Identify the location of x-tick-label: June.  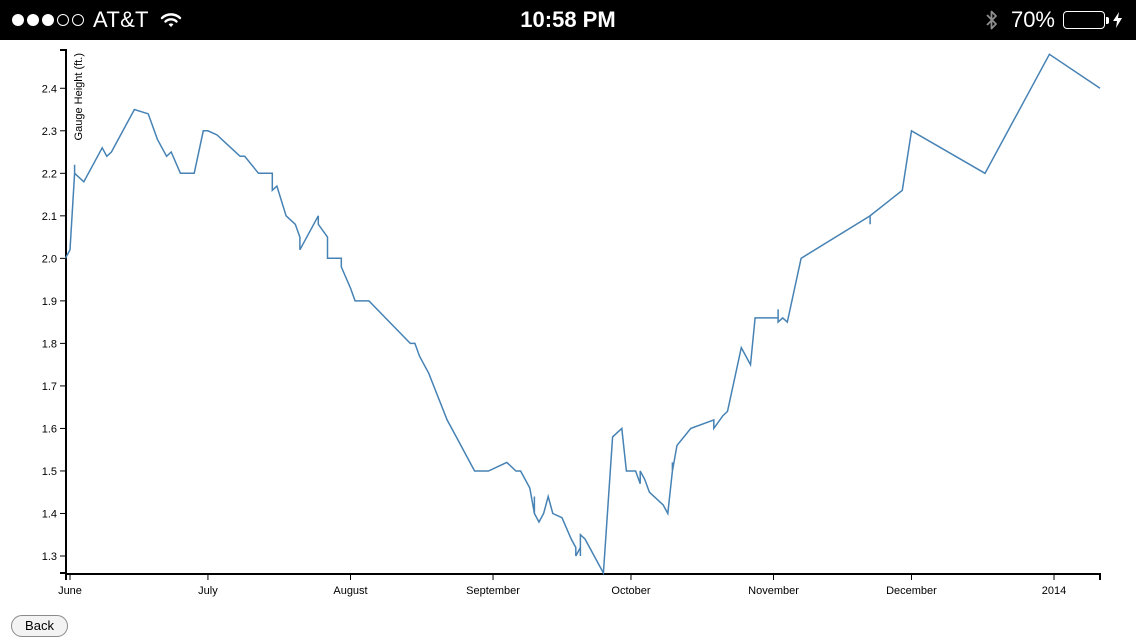
(70, 591).